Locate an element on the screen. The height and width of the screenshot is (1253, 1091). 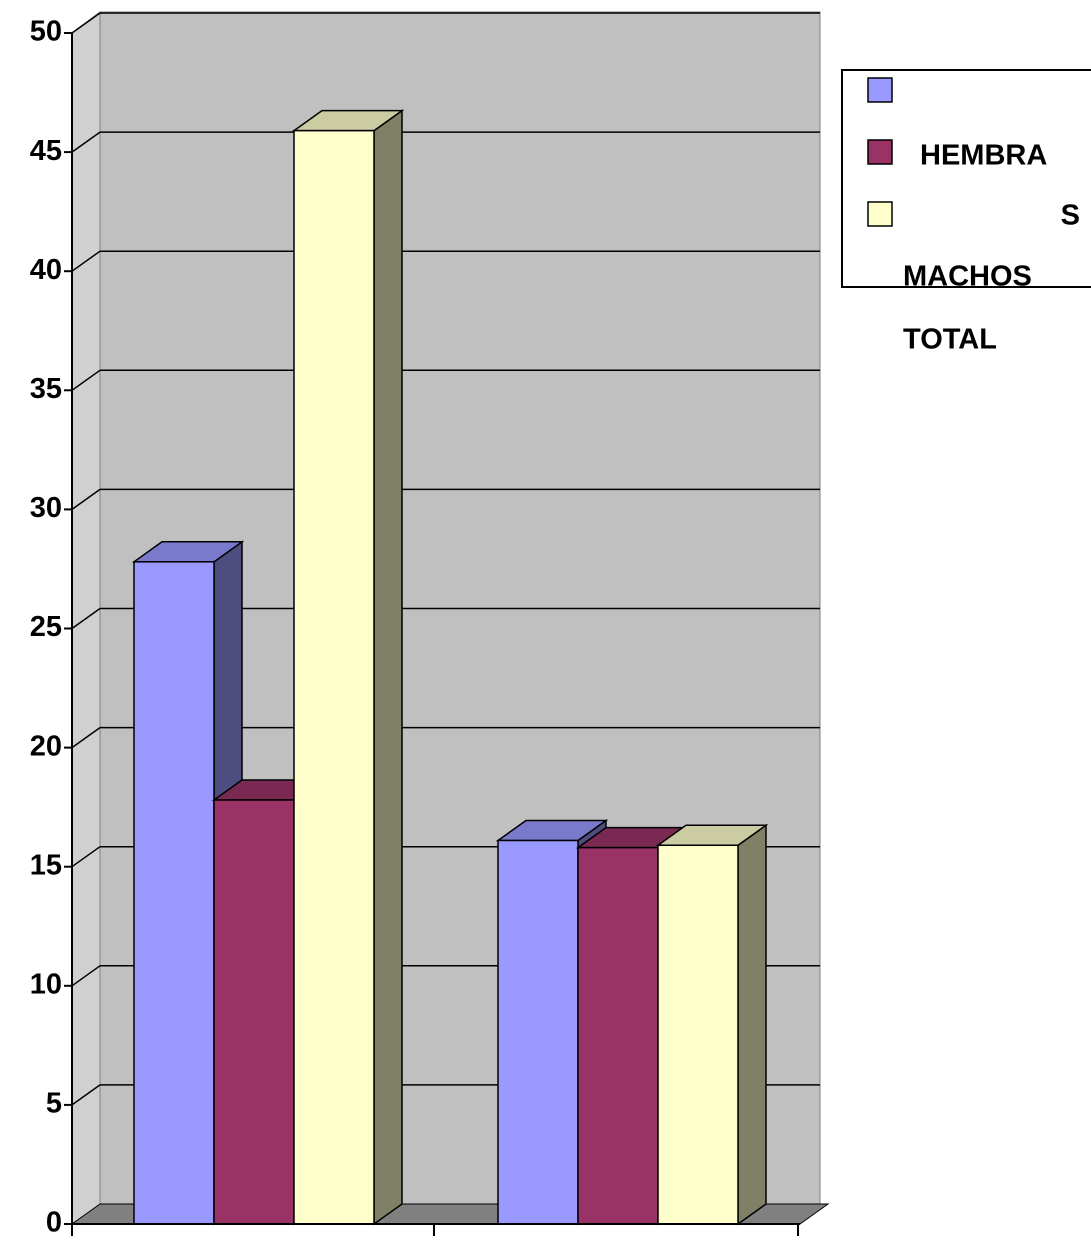
y-tick-label: 40 is located at coordinates (46, 270).